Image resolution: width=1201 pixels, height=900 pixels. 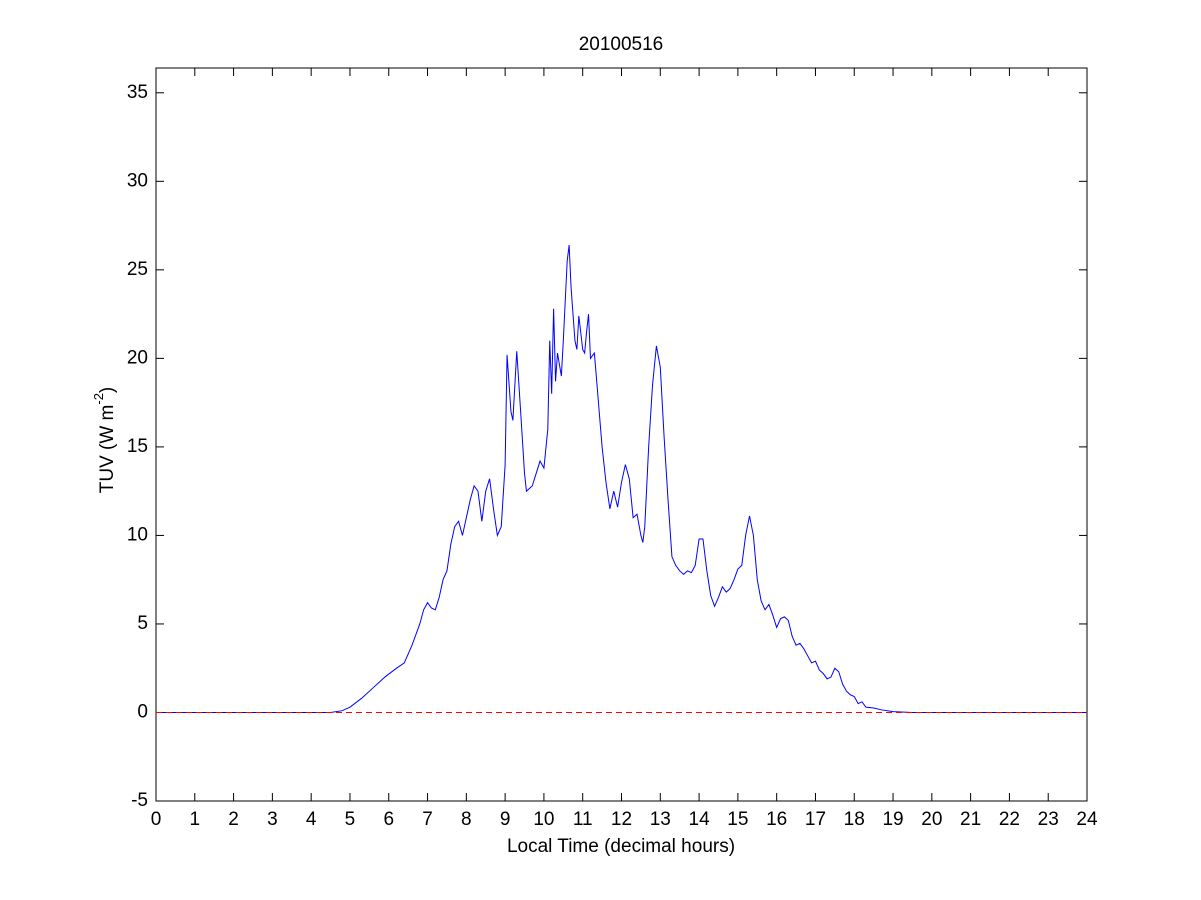 I want to click on x-tick-label: 8, so click(x=466, y=819).